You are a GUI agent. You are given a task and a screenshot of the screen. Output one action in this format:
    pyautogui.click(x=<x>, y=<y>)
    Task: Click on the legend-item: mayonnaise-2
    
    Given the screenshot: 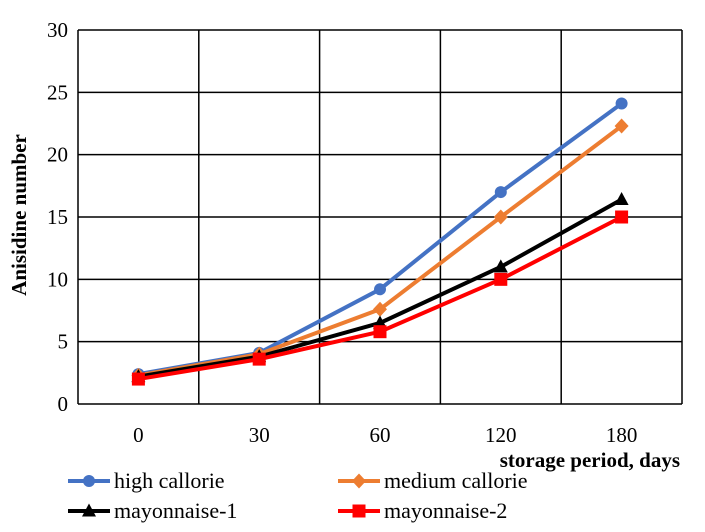 What is the action you would take?
    pyautogui.click(x=422, y=510)
    